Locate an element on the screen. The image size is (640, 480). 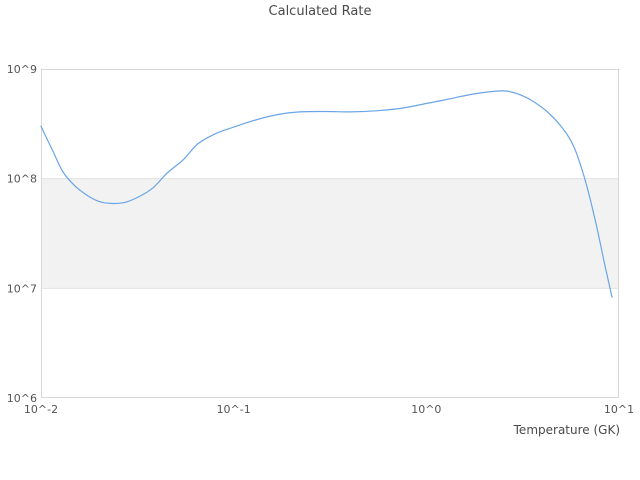
y-tick-label: 10^6 is located at coordinates (22, 398).